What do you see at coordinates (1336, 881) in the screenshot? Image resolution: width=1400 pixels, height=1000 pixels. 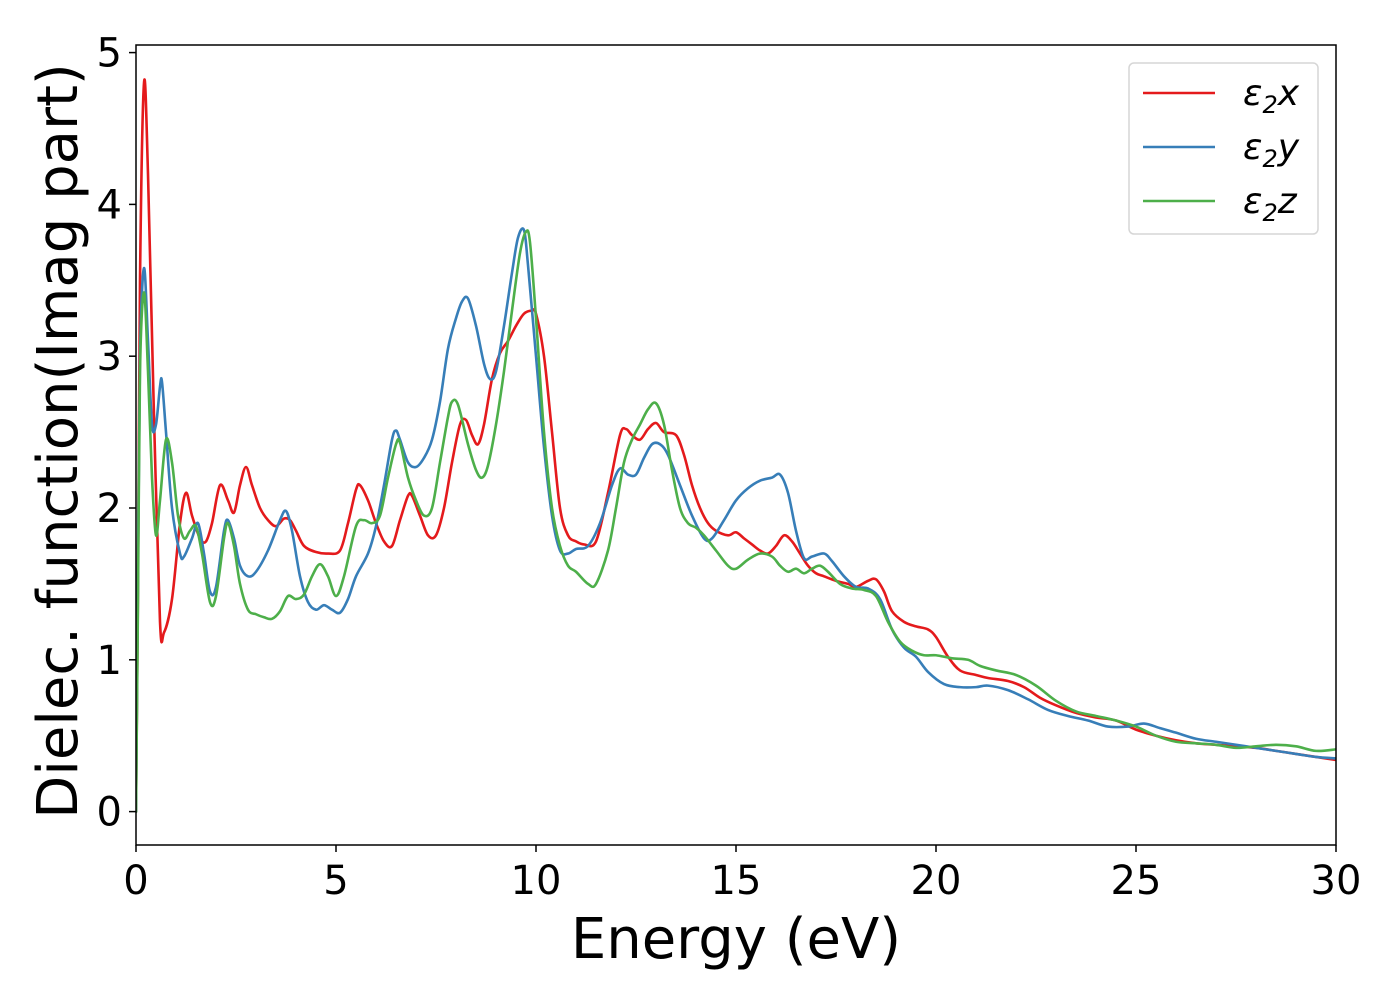 I see `x-tick-label: 30` at bounding box center [1336, 881].